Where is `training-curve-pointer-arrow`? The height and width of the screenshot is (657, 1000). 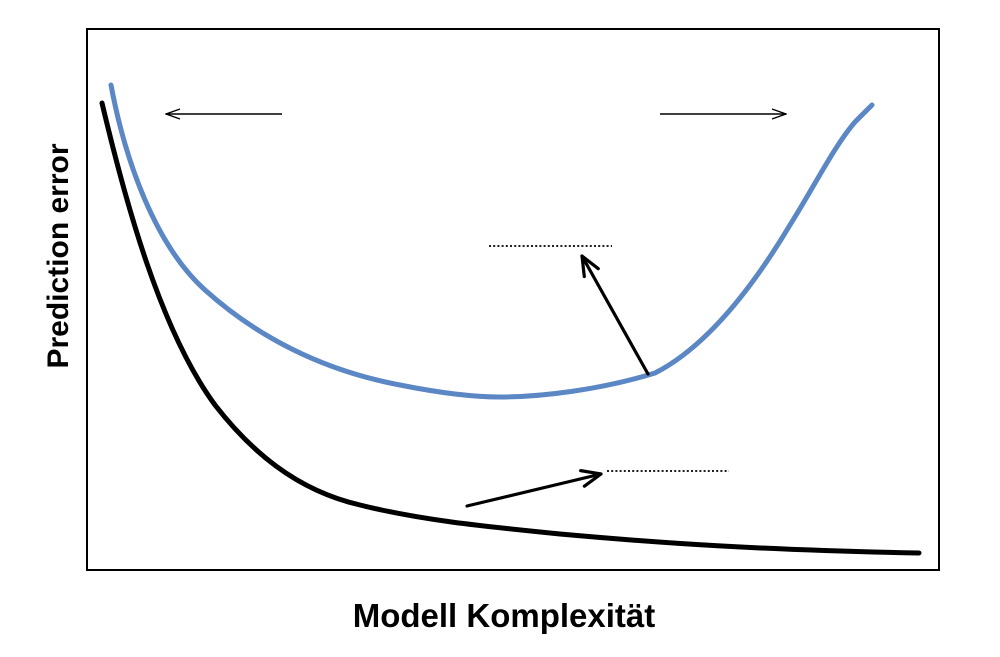 training-curve-pointer-arrow is located at coordinates (534, 488).